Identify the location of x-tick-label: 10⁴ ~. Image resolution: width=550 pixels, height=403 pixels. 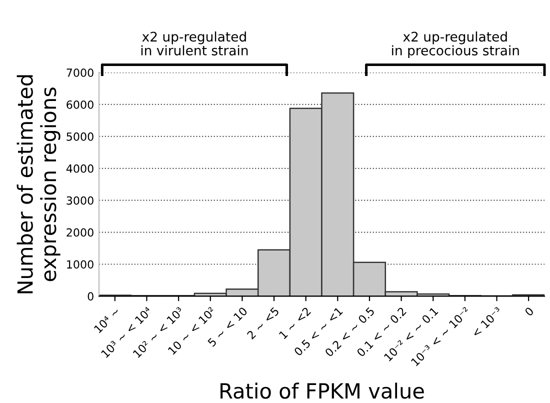
(107, 320).